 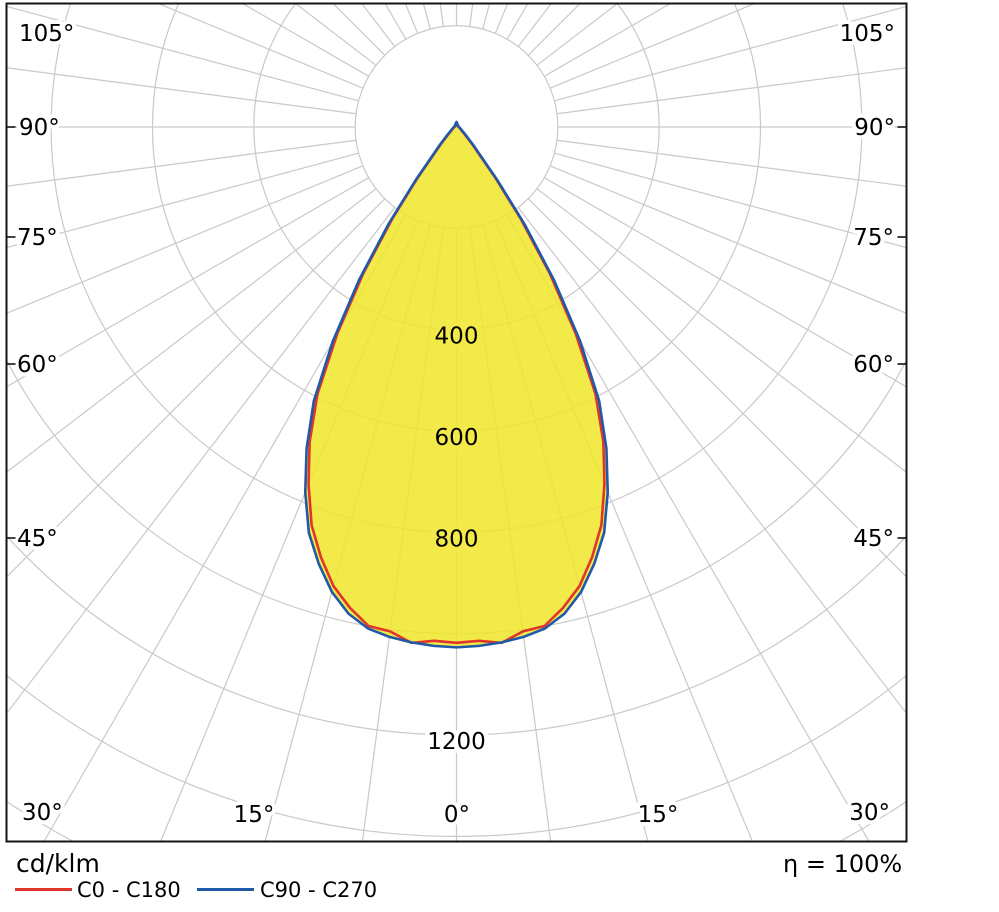 I want to click on angle-label-7-0: 0°, so click(x=457, y=815).